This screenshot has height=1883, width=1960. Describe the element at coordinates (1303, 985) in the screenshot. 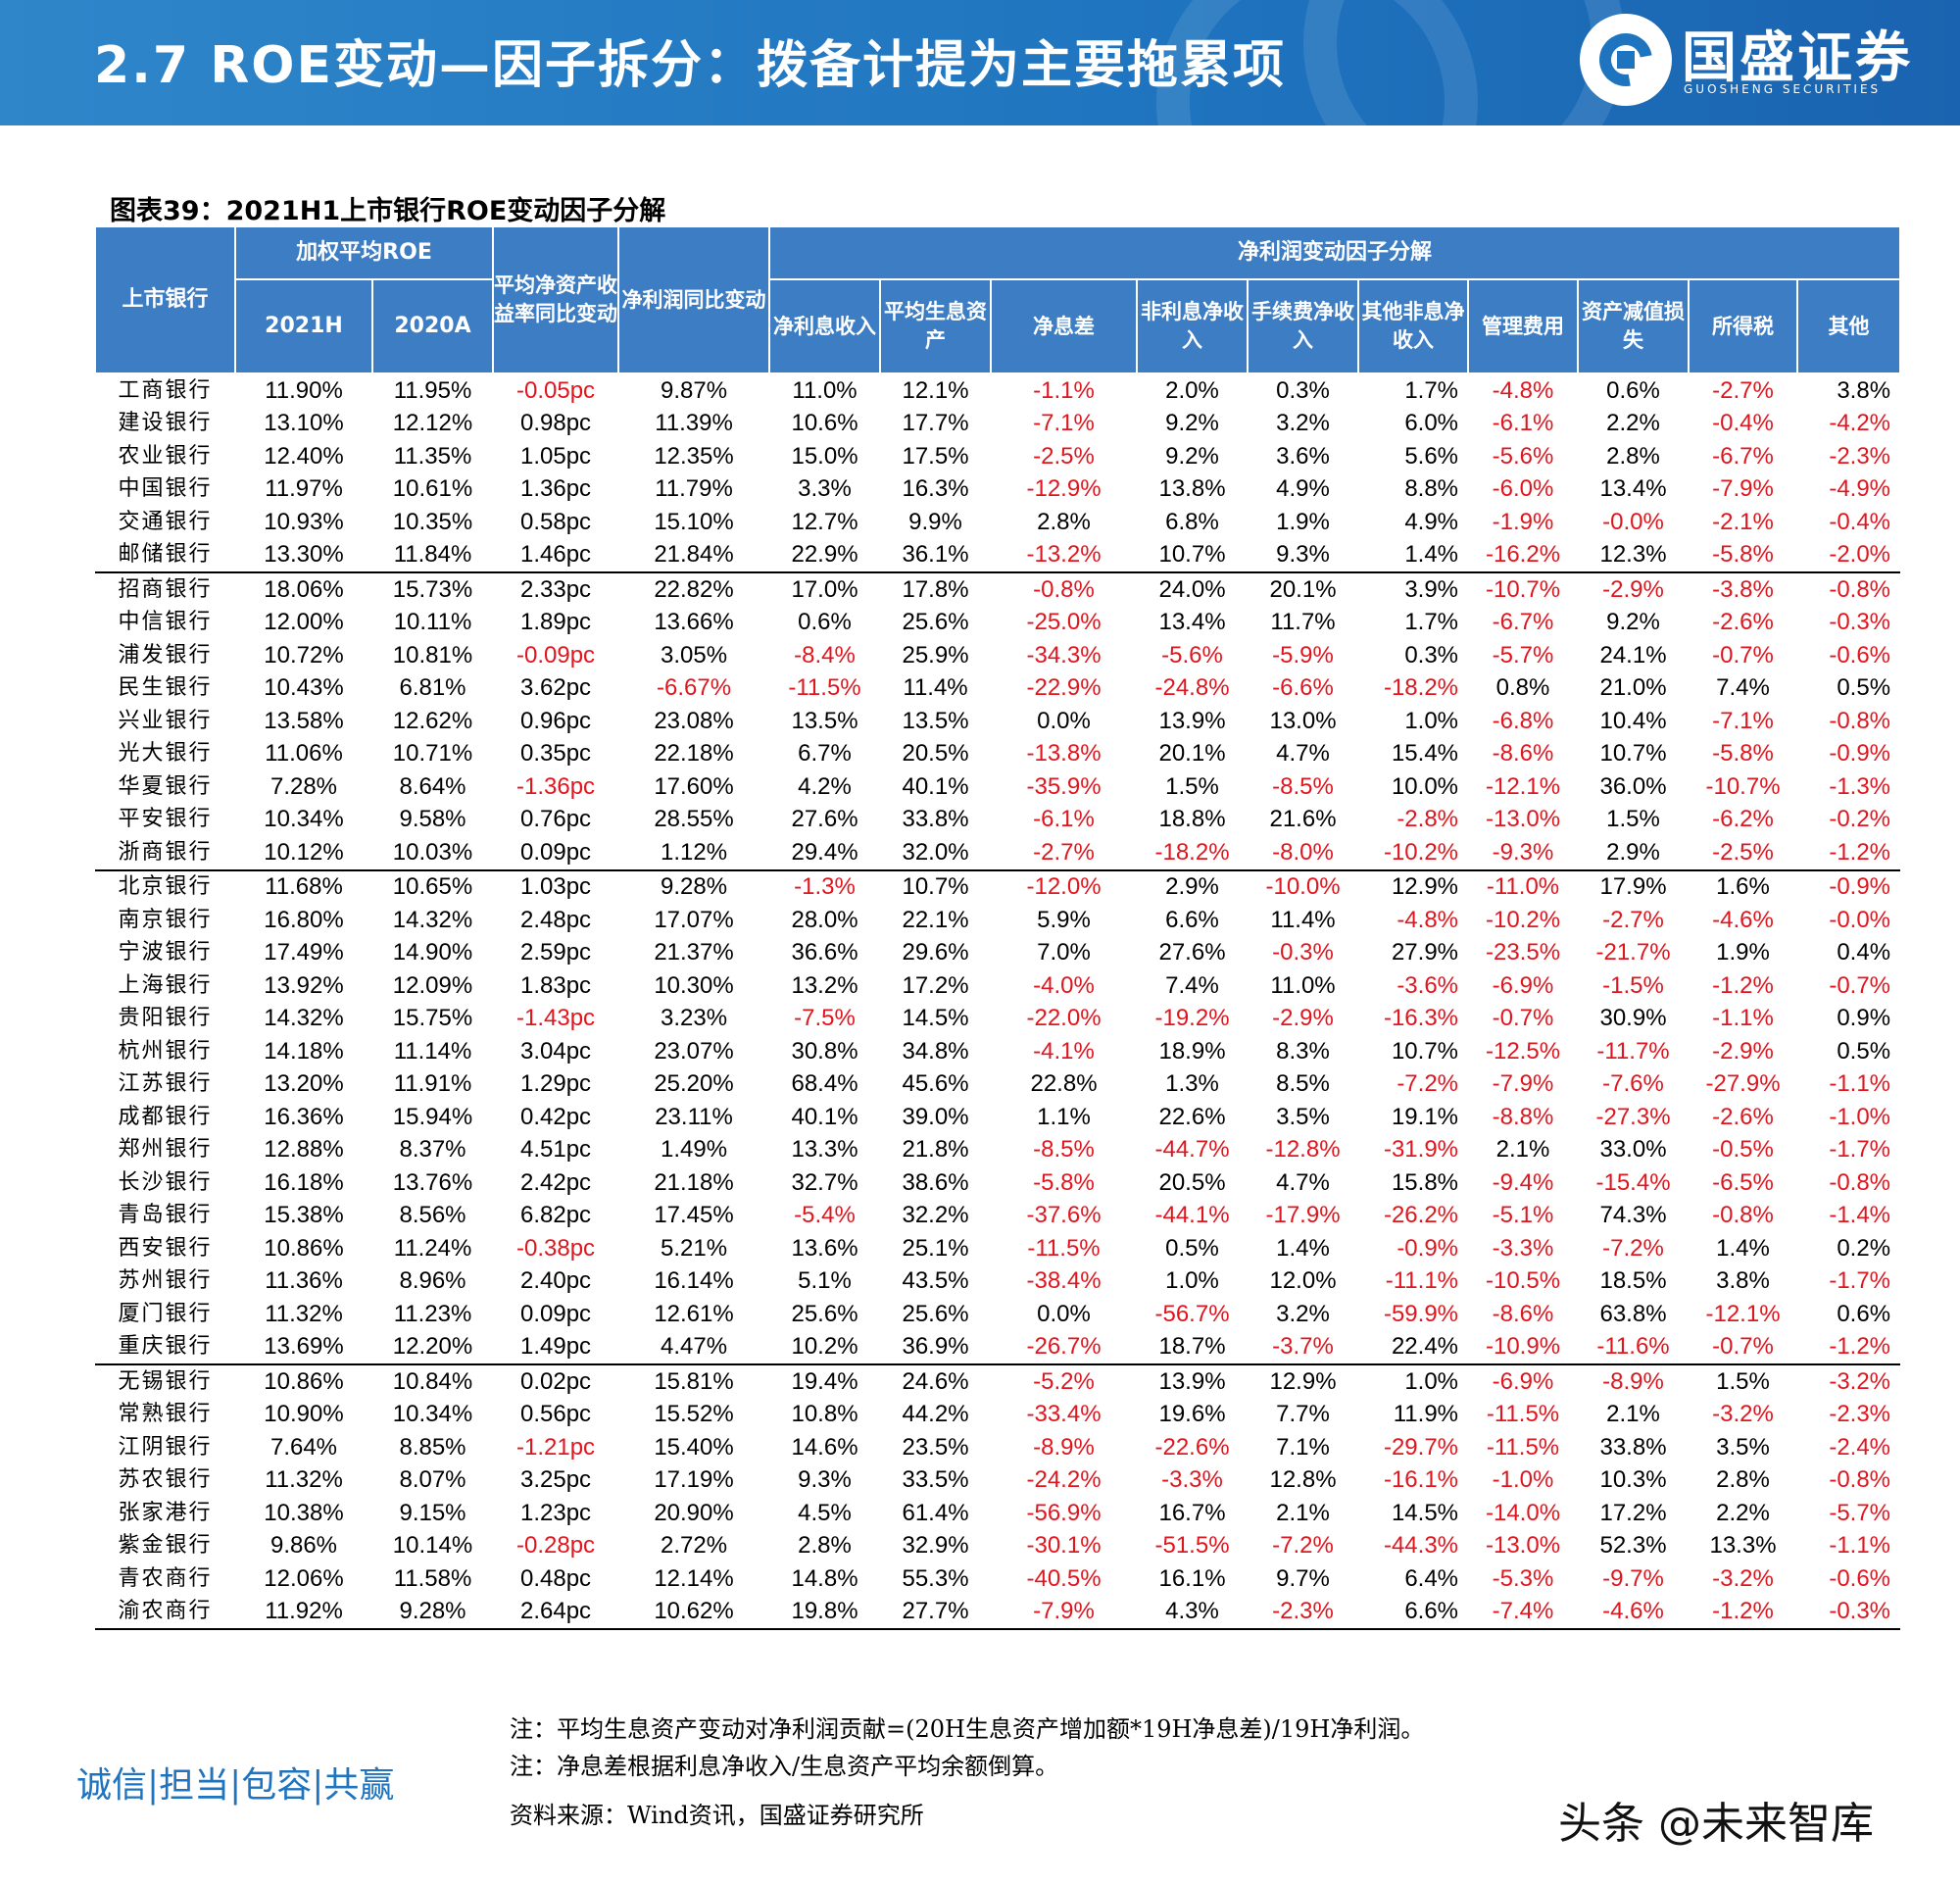

I see `value-cell: 11.0%` at that location.